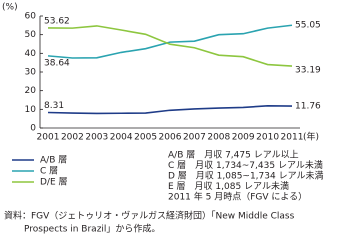  I want to click on data-label: 8.31, so click(54, 106).